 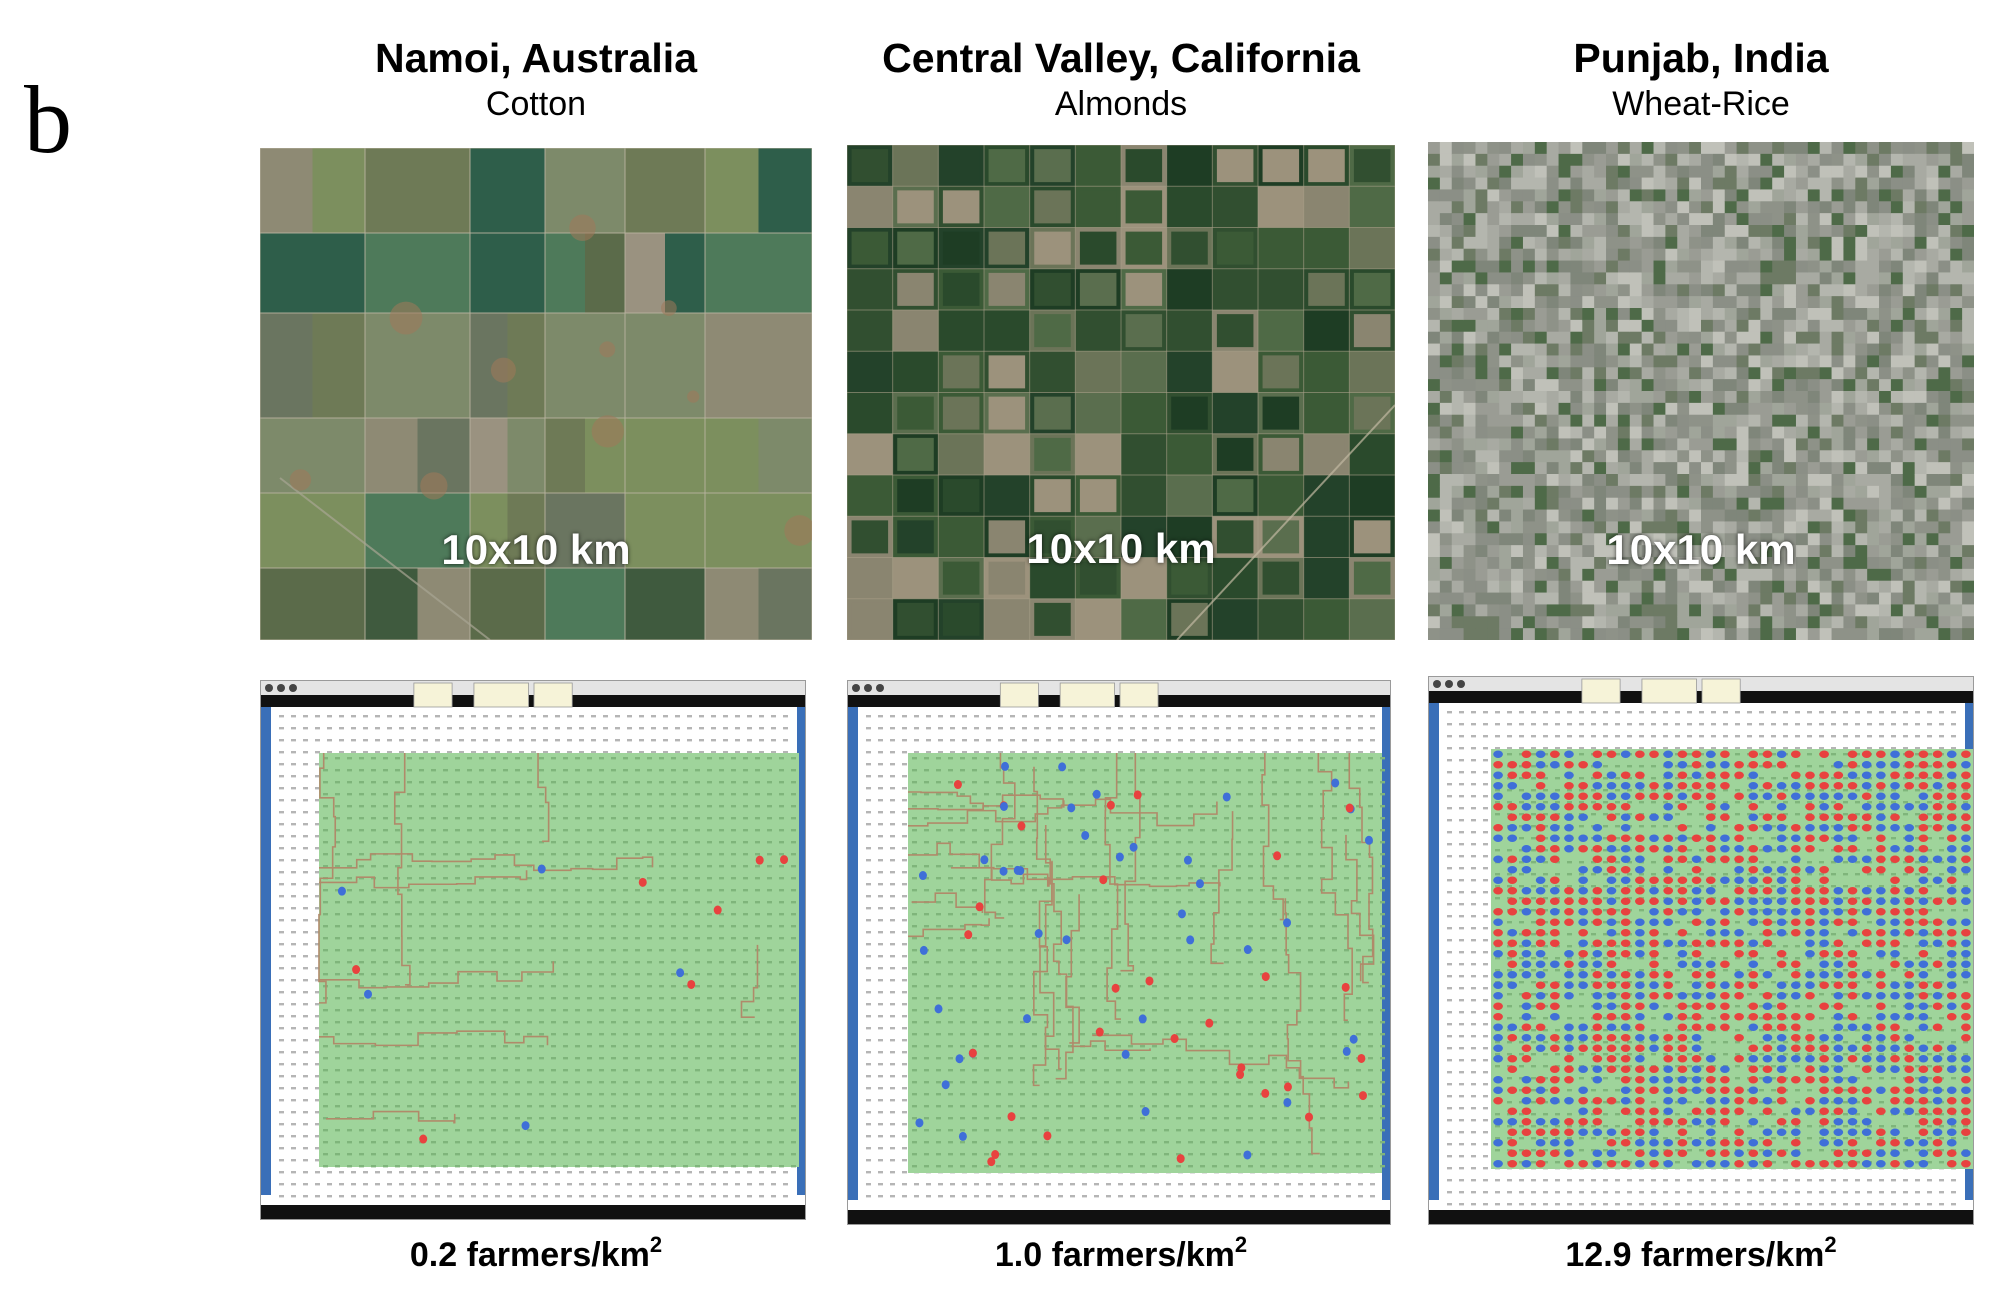 I want to click on farmer-density-label: 1.0 farmers/km2, so click(x=1121, y=1254).